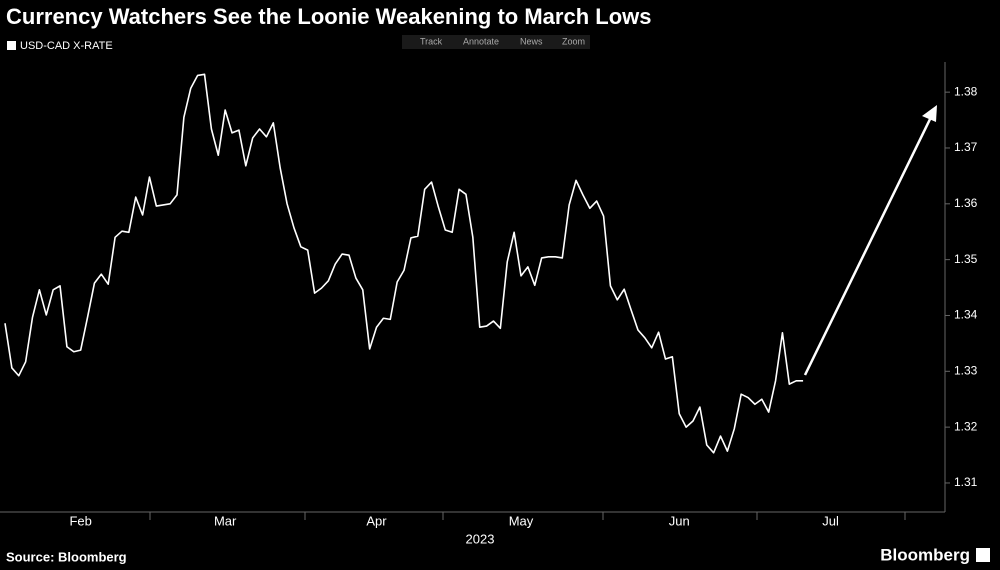 The image size is (1000, 570). I want to click on logo-icon, so click(983, 555).